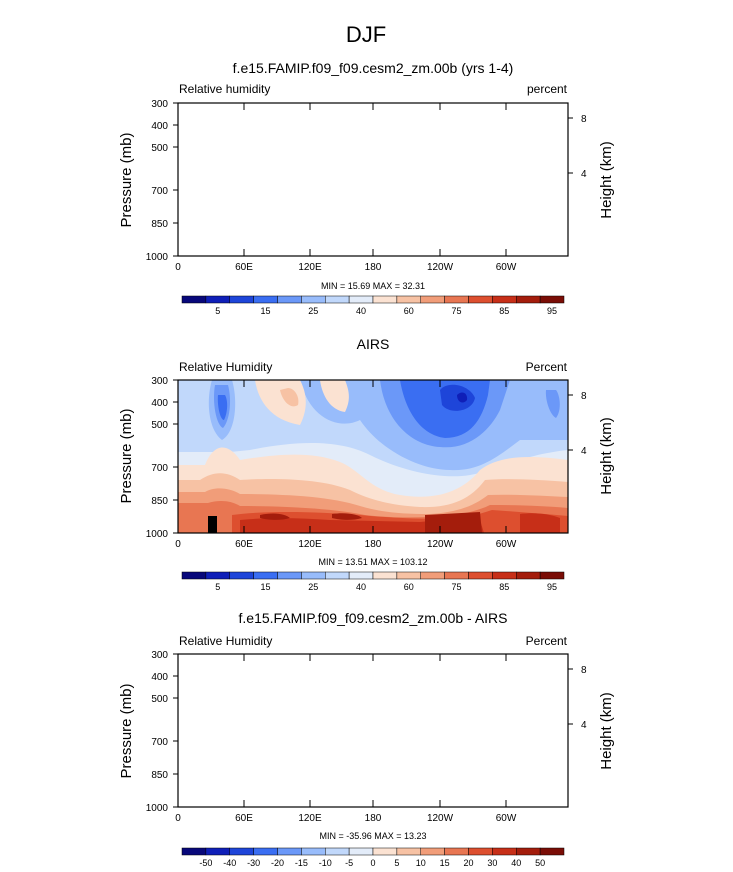  I want to click on colorbar-label: -50, so click(205, 863).